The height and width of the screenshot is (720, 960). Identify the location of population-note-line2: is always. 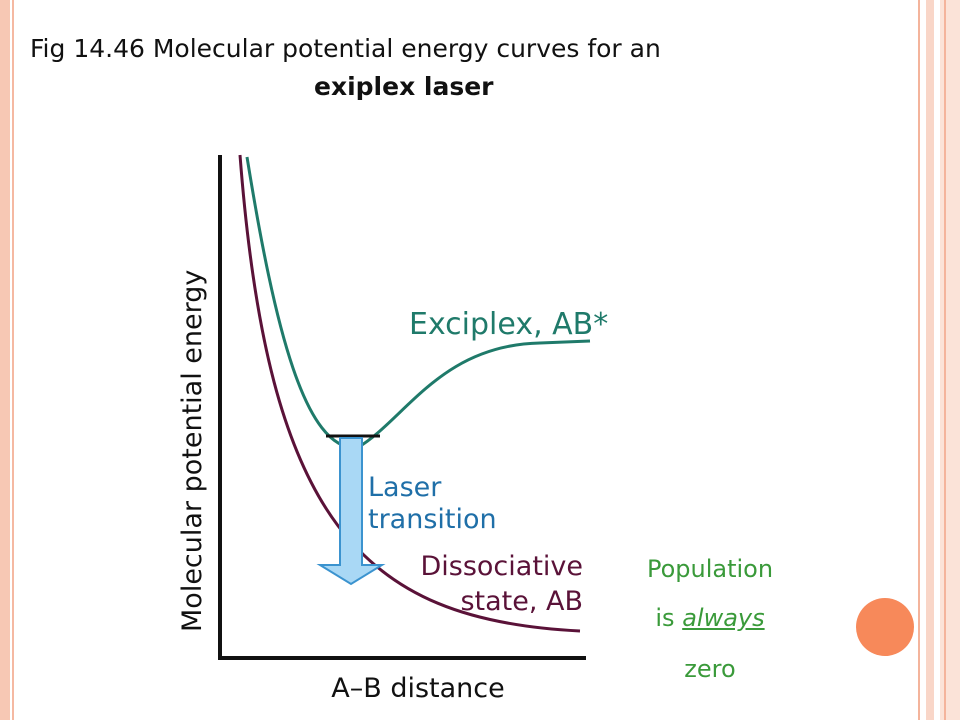
(710, 618).